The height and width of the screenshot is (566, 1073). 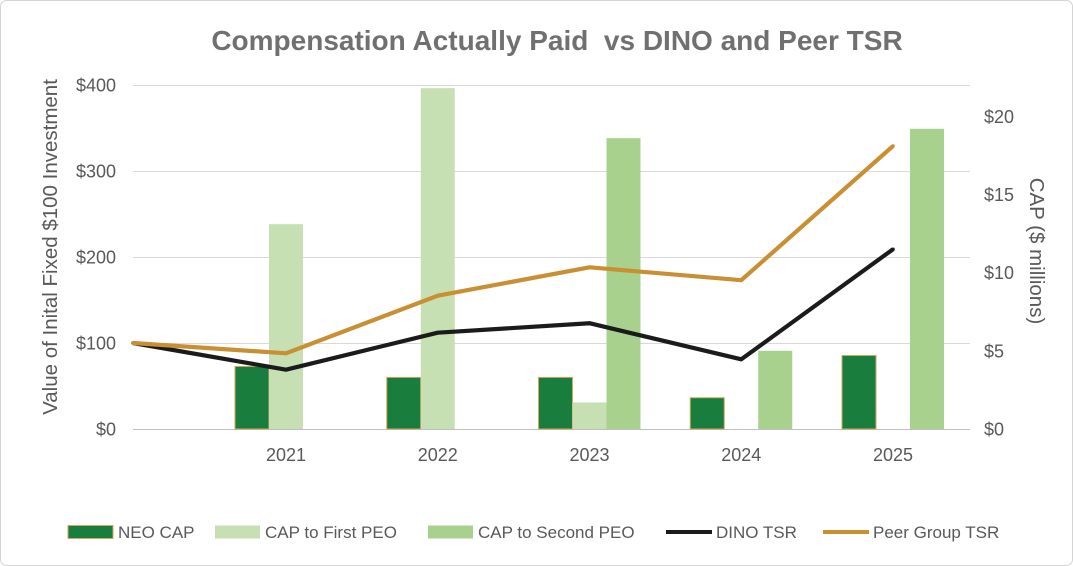 I want to click on x-axis-tick-label: 2024, so click(x=741, y=455).